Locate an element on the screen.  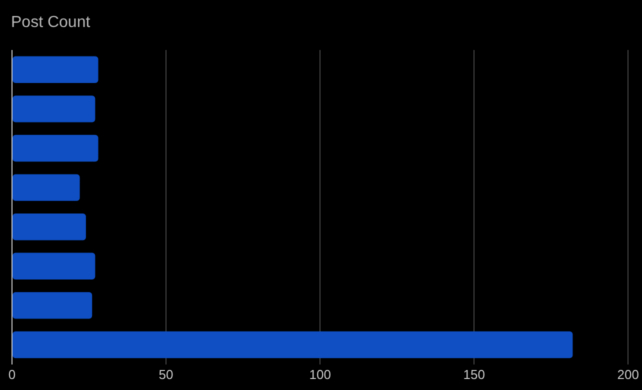
x-tick-label: 50 is located at coordinates (166, 374).